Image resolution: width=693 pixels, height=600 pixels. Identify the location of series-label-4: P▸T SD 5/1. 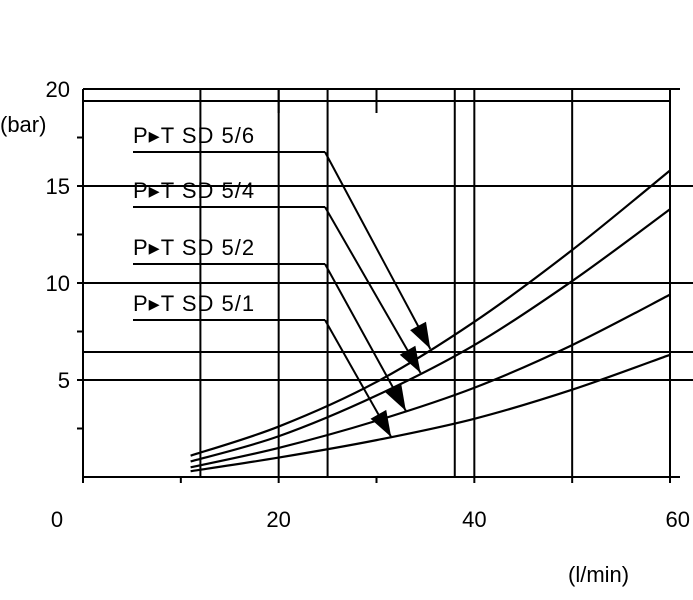
(194, 303).